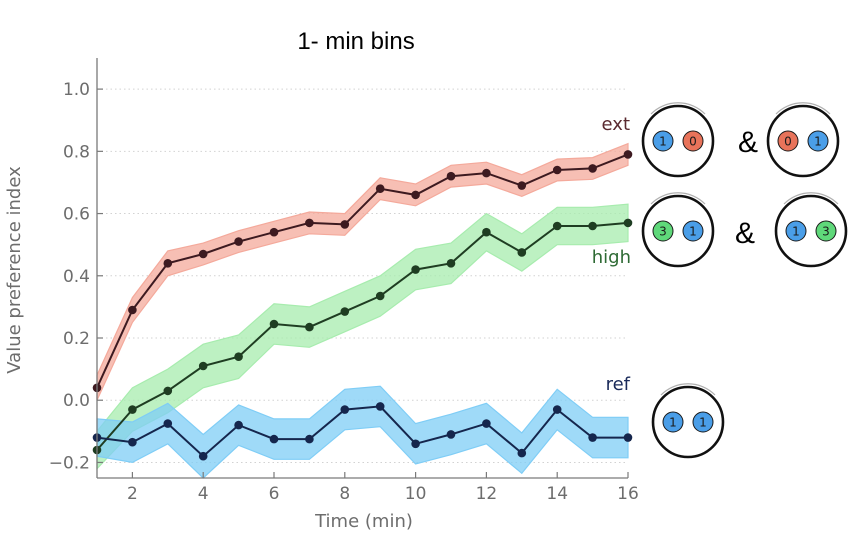 The width and height of the screenshot is (853, 543). What do you see at coordinates (69, 276) in the screenshot?
I see `y-tick-labels: −0.2 0.0 0.2 0.4 0.6 0.8 1.0` at bounding box center [69, 276].